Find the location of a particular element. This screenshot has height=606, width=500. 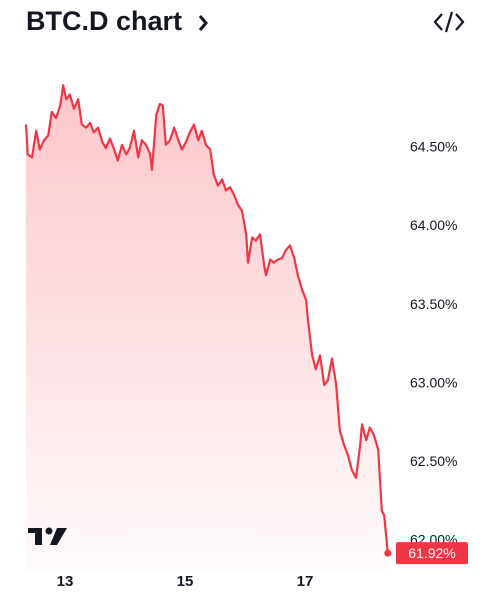

chevron-icon is located at coordinates (203, 23).